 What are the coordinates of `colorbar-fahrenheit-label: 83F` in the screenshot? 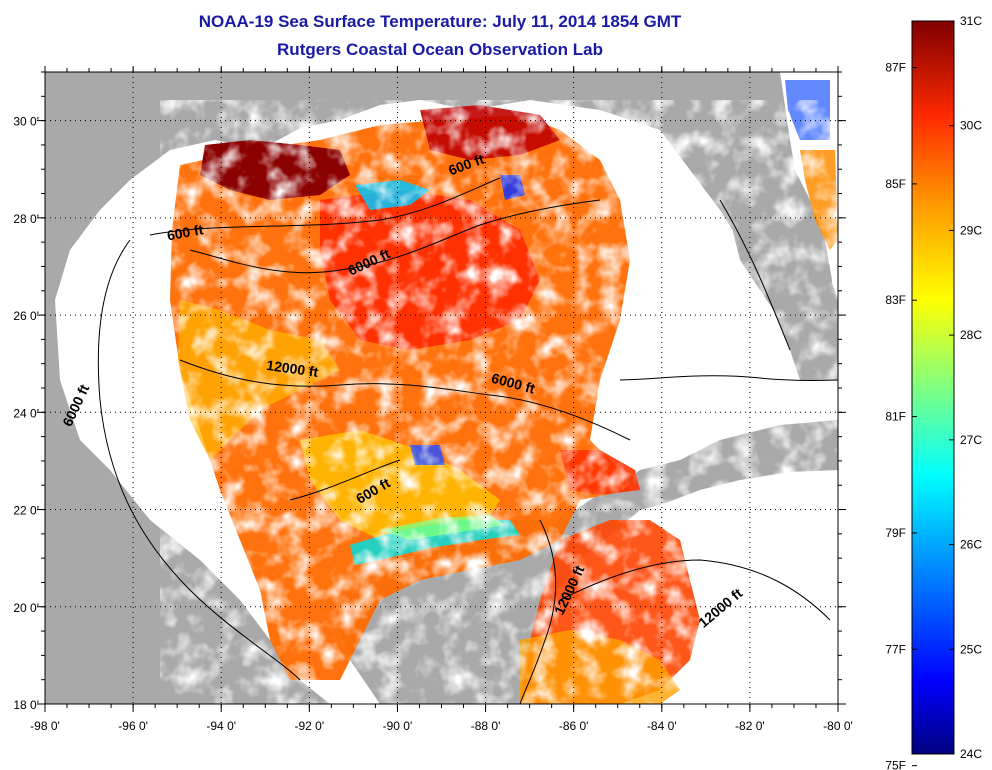 It's located at (895, 300).